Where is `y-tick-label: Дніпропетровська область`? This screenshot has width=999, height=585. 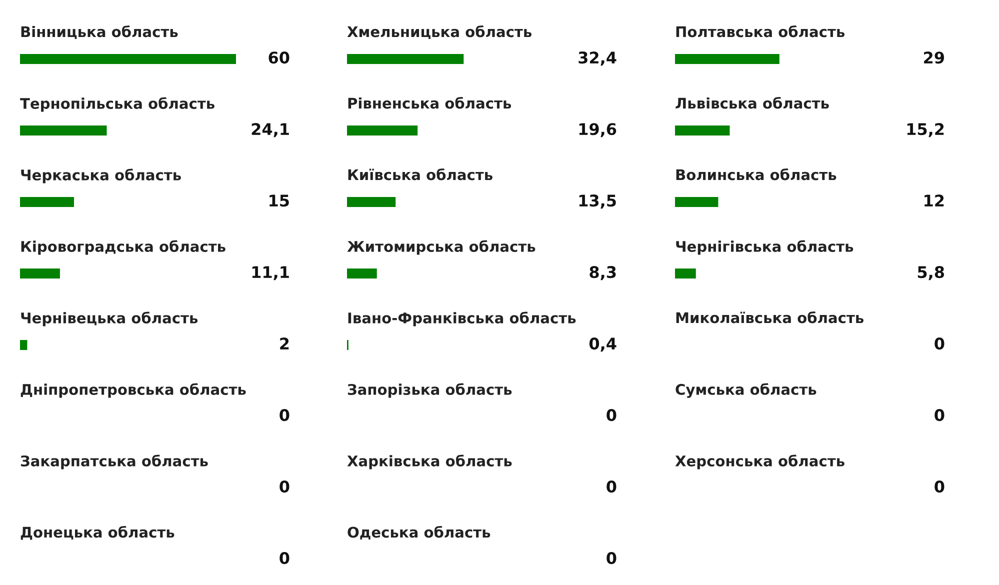 y-tick-label: Дніпропетровська область is located at coordinates (133, 390).